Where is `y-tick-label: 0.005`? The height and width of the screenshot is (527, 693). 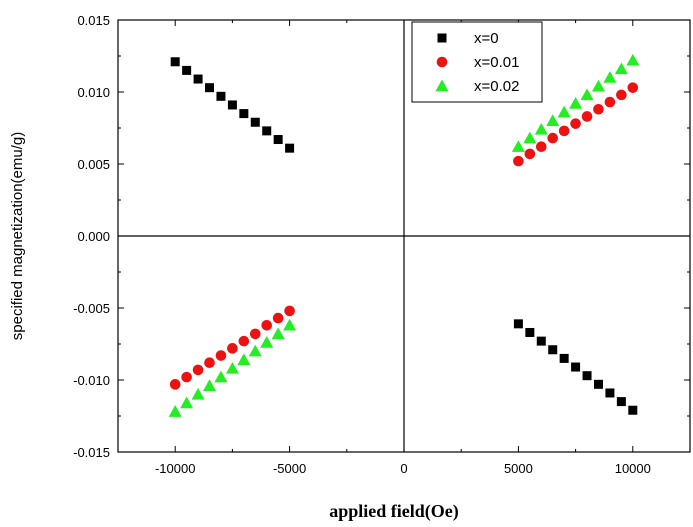 y-tick-label: 0.005 is located at coordinates (93, 164).